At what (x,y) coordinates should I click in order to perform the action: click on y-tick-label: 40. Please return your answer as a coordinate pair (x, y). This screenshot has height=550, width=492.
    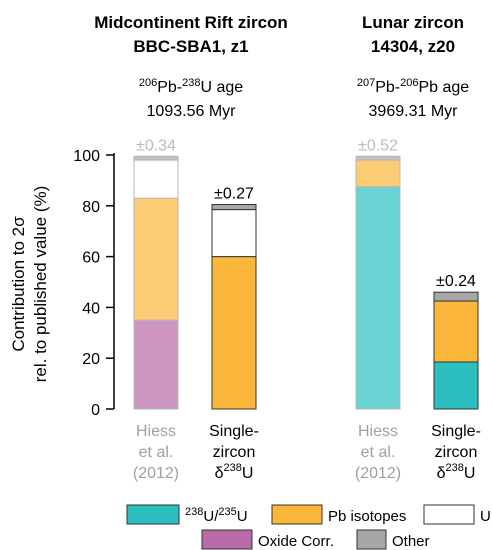
    Looking at the image, I should click on (91, 308).